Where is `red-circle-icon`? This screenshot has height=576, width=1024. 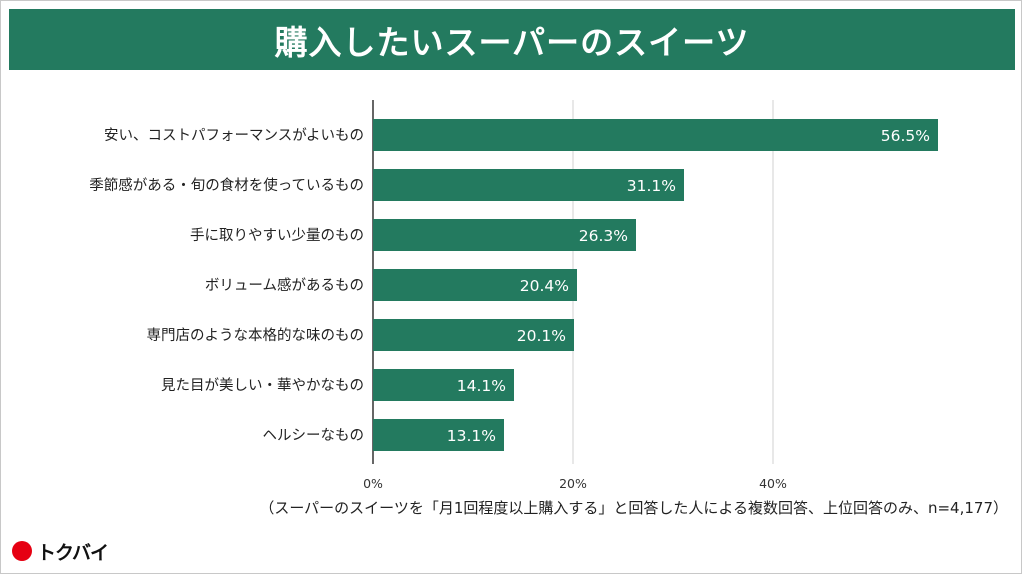
red-circle-icon is located at coordinates (22, 551).